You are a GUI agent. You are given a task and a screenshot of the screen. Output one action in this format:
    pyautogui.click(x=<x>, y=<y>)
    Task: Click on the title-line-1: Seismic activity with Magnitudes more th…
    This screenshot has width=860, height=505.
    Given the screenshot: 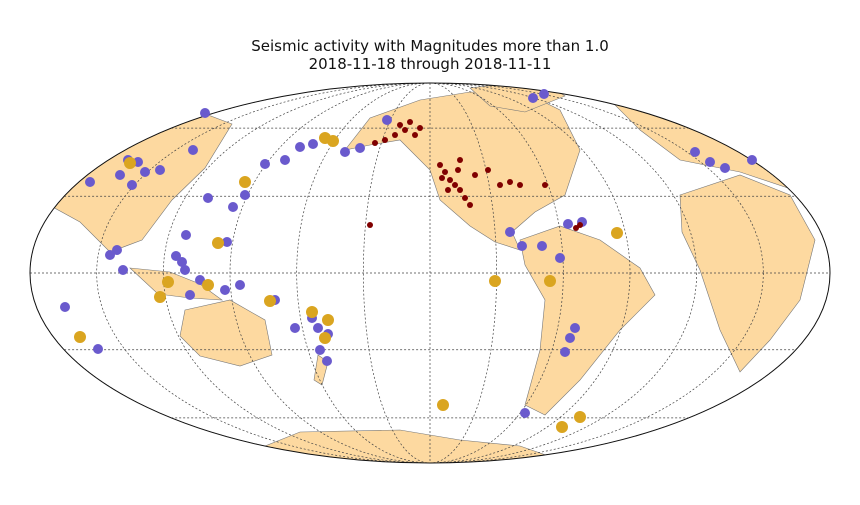 What is the action you would take?
    pyautogui.click(x=430, y=46)
    